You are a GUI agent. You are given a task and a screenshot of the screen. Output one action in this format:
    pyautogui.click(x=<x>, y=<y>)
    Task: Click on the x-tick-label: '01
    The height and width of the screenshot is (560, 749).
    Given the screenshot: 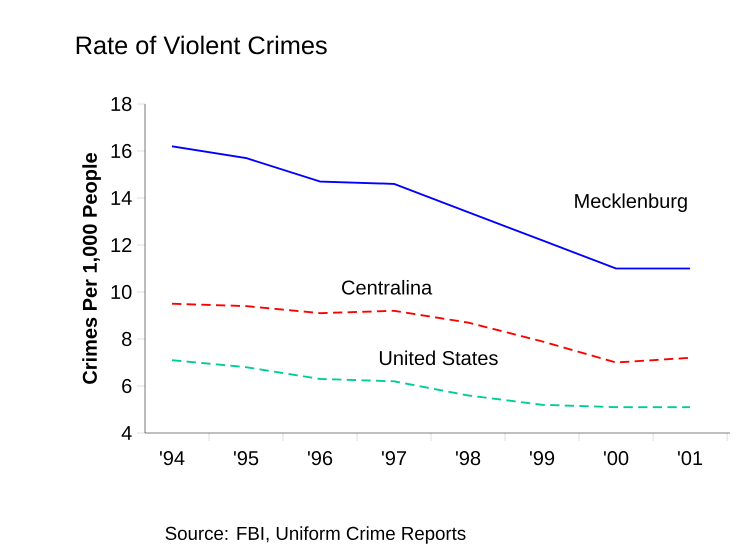 What is the action you would take?
    pyautogui.click(x=690, y=458)
    